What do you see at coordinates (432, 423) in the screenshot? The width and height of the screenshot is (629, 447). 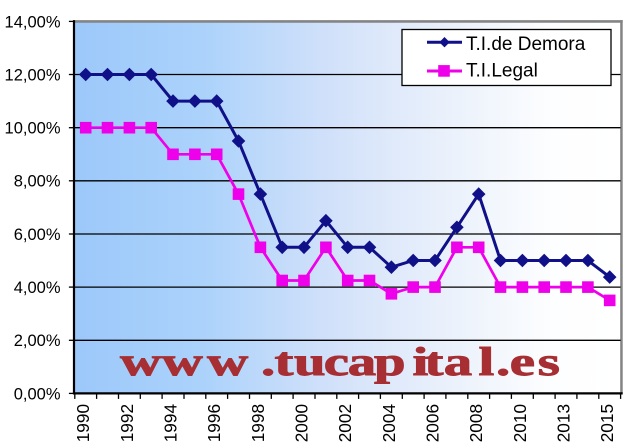 I see `svg-text: 2006` at bounding box center [432, 423].